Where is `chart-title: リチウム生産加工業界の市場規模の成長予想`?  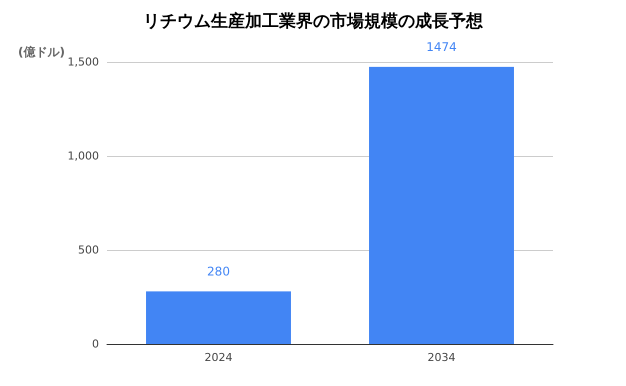
chart-title: リチウム生産加工業界の市場規模の成長予想 is located at coordinates (313, 22).